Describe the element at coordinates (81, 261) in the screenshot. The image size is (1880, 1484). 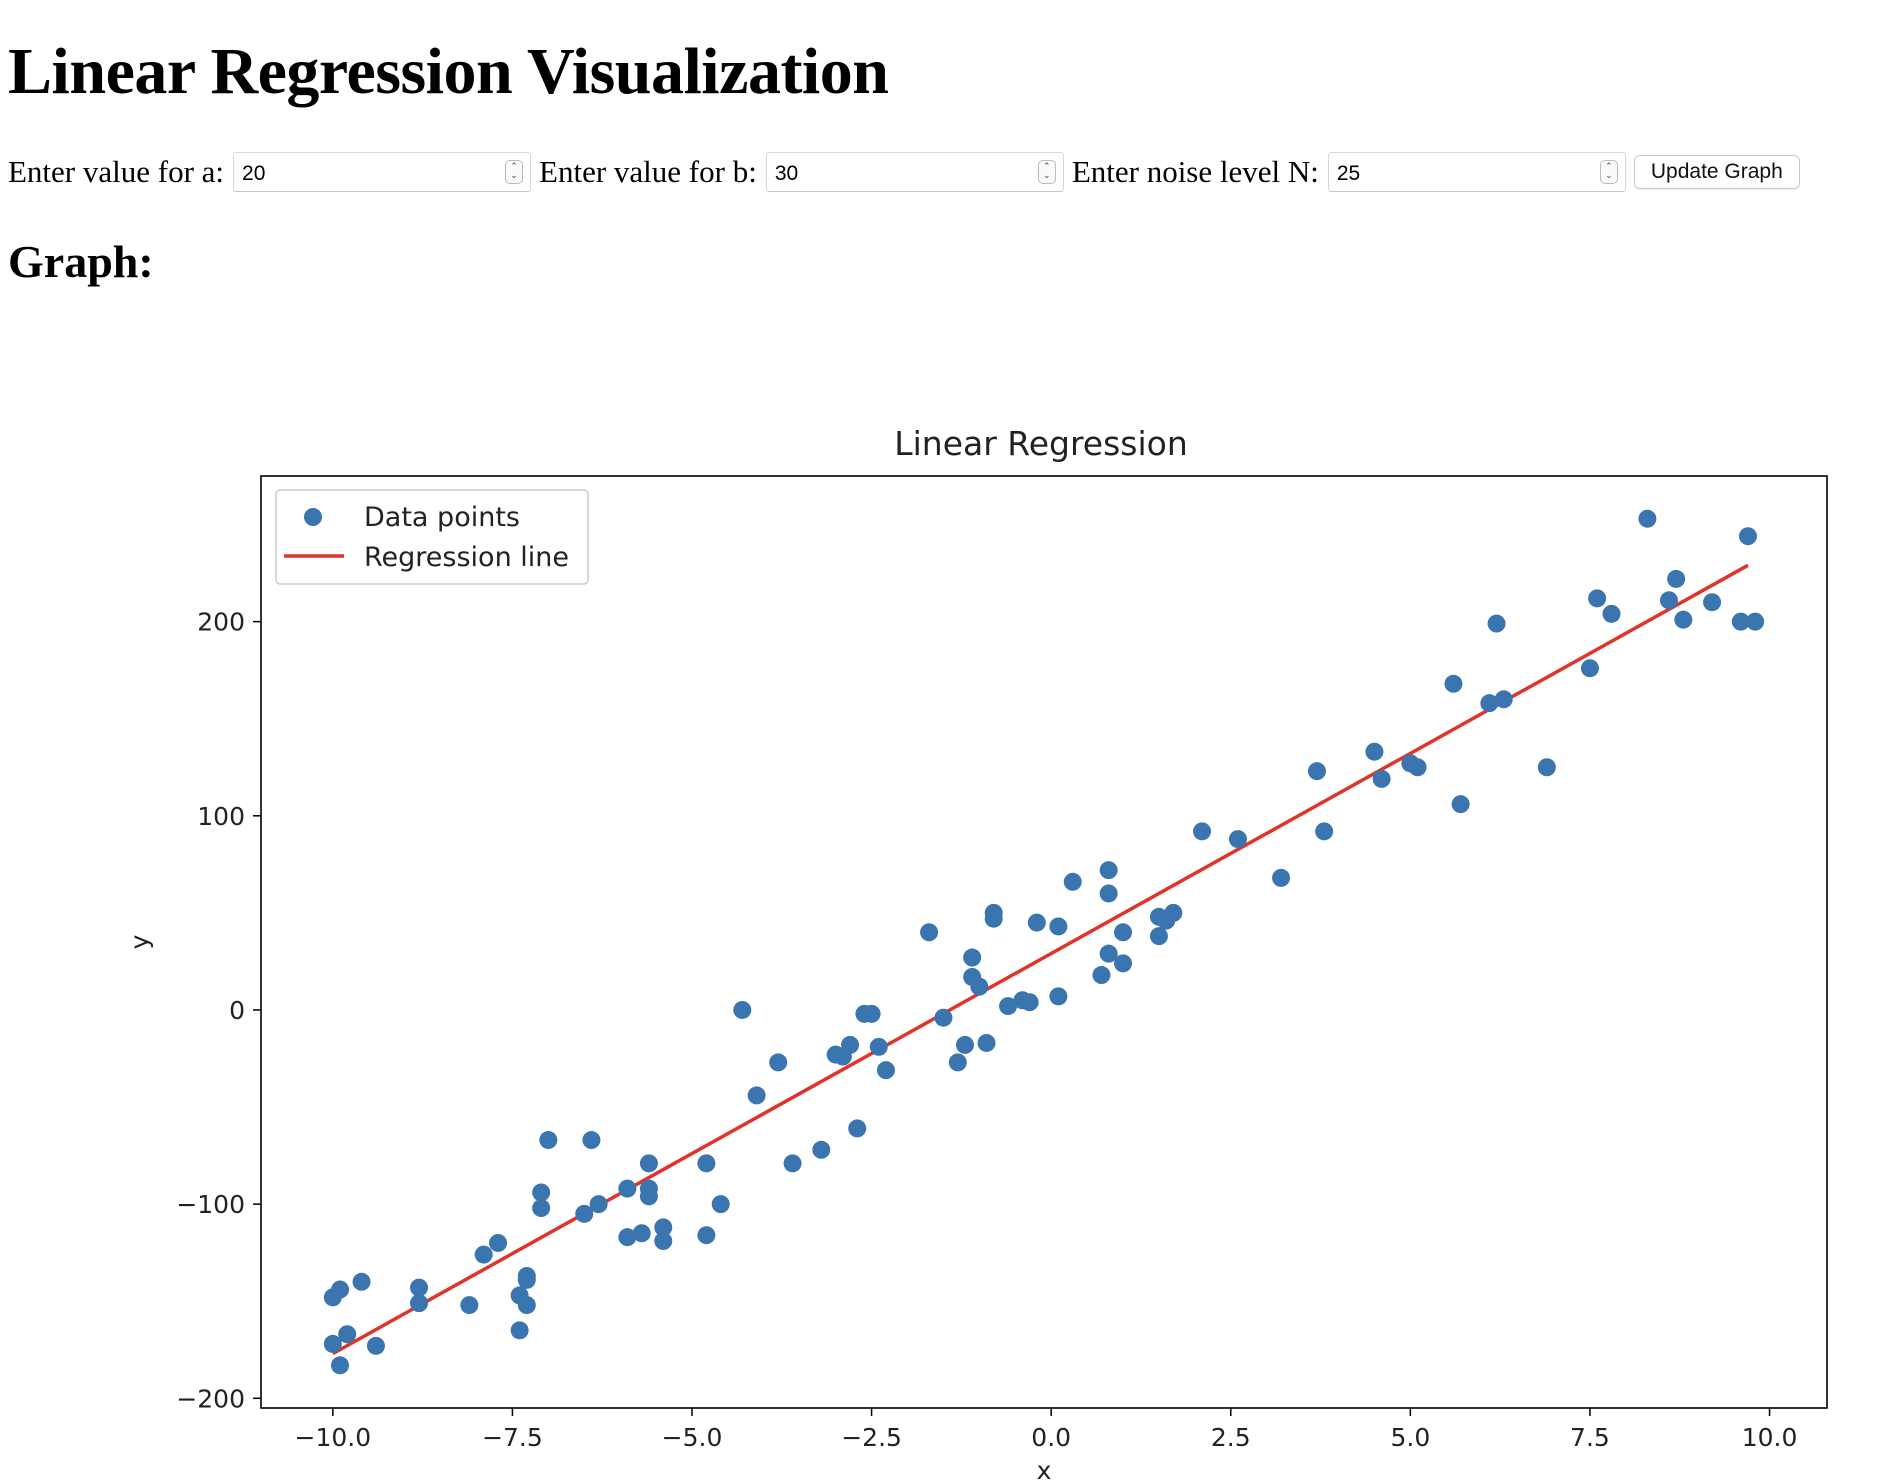
I see `graph-heading: Graph:` at that location.